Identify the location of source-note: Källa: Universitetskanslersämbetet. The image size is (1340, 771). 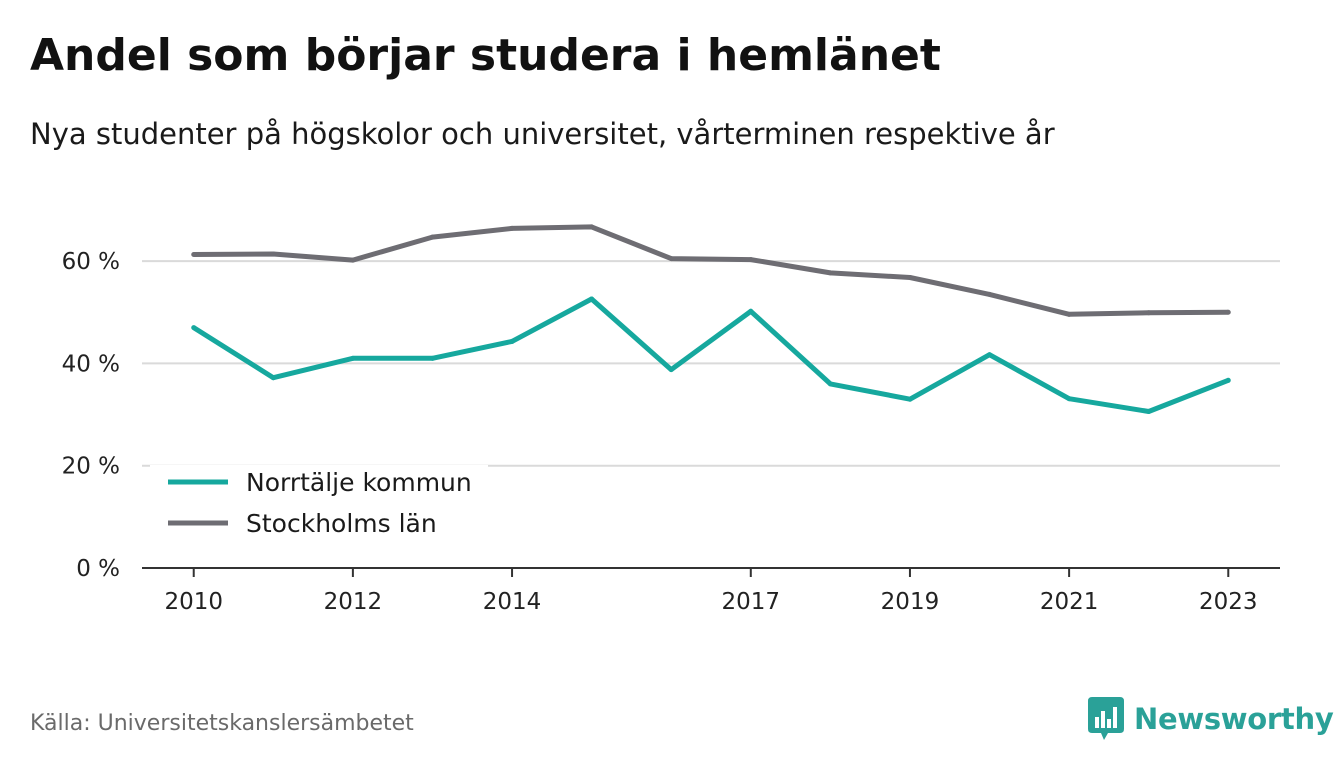
(222, 723).